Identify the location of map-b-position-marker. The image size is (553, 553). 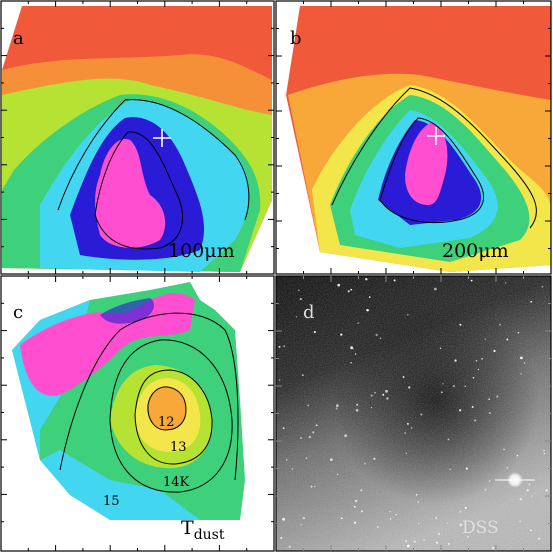
(436, 136).